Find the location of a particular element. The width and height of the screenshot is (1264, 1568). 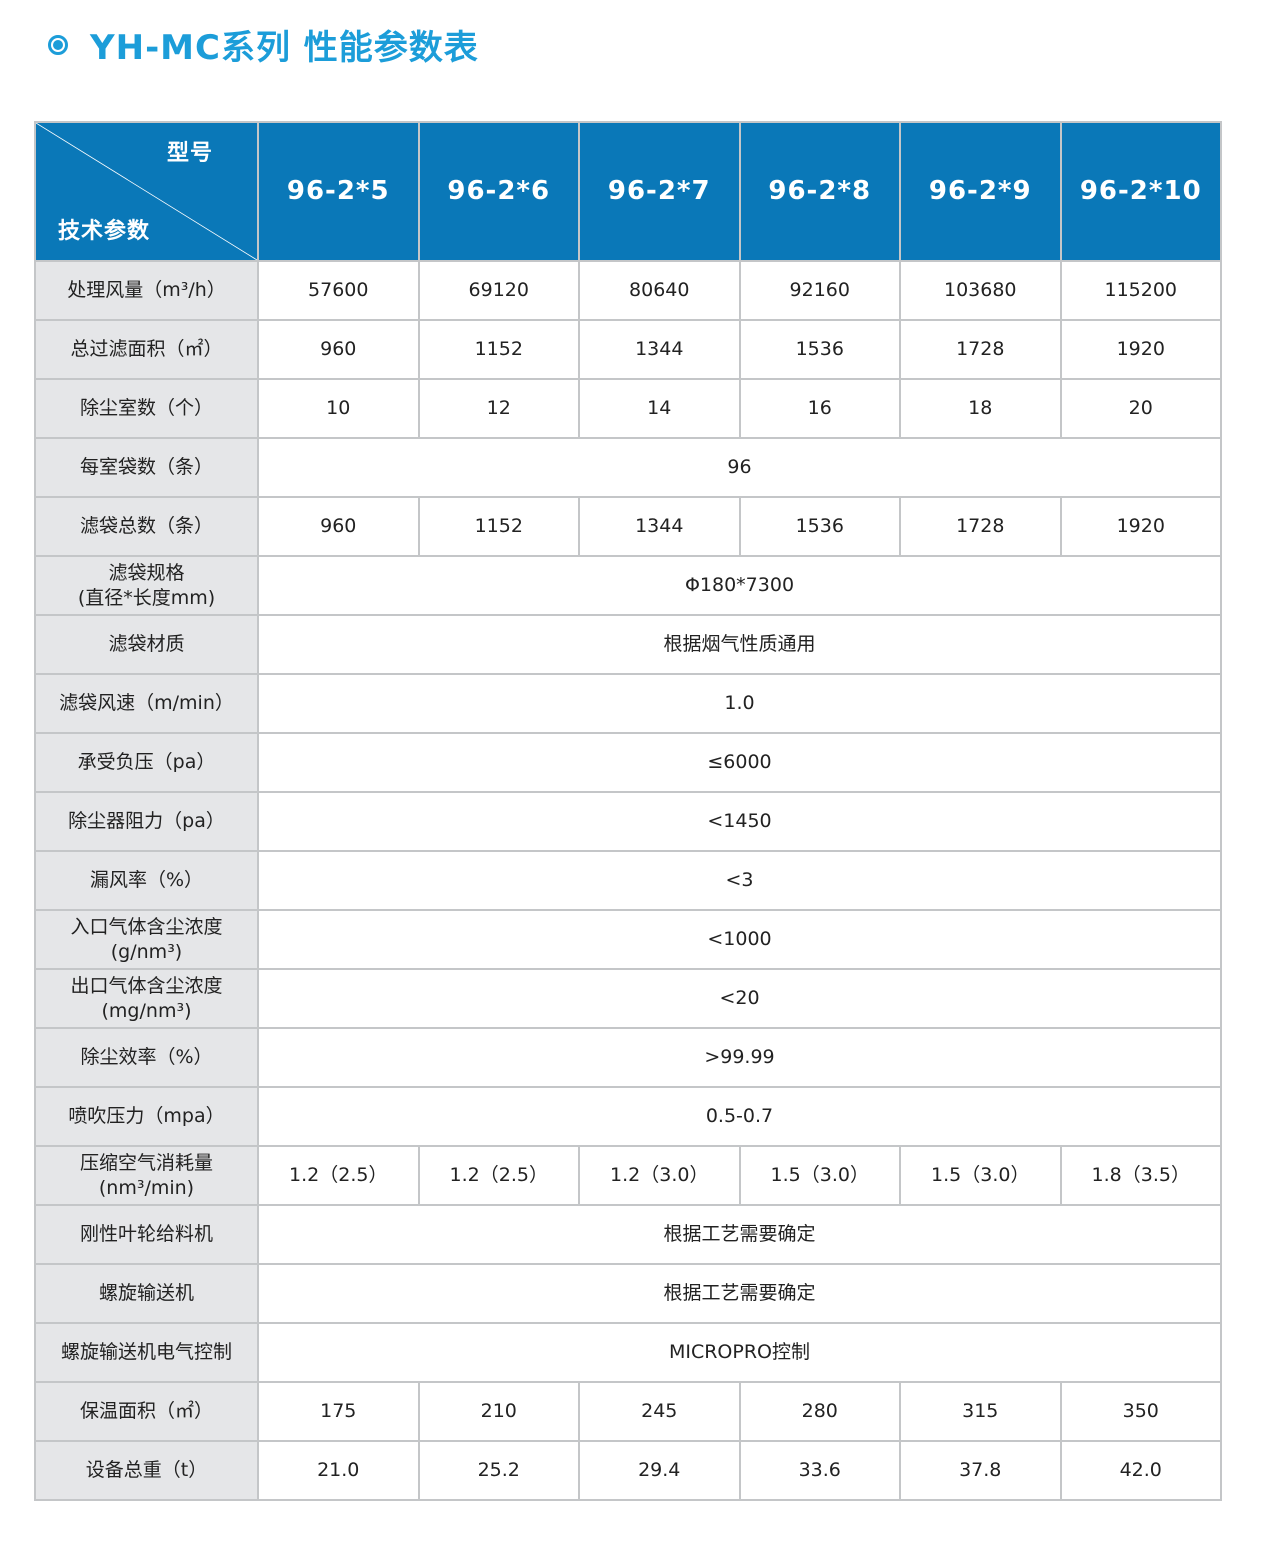

table-row: 入口气体含尘浓度 (g/nm³) <1000 is located at coordinates (628, 939).